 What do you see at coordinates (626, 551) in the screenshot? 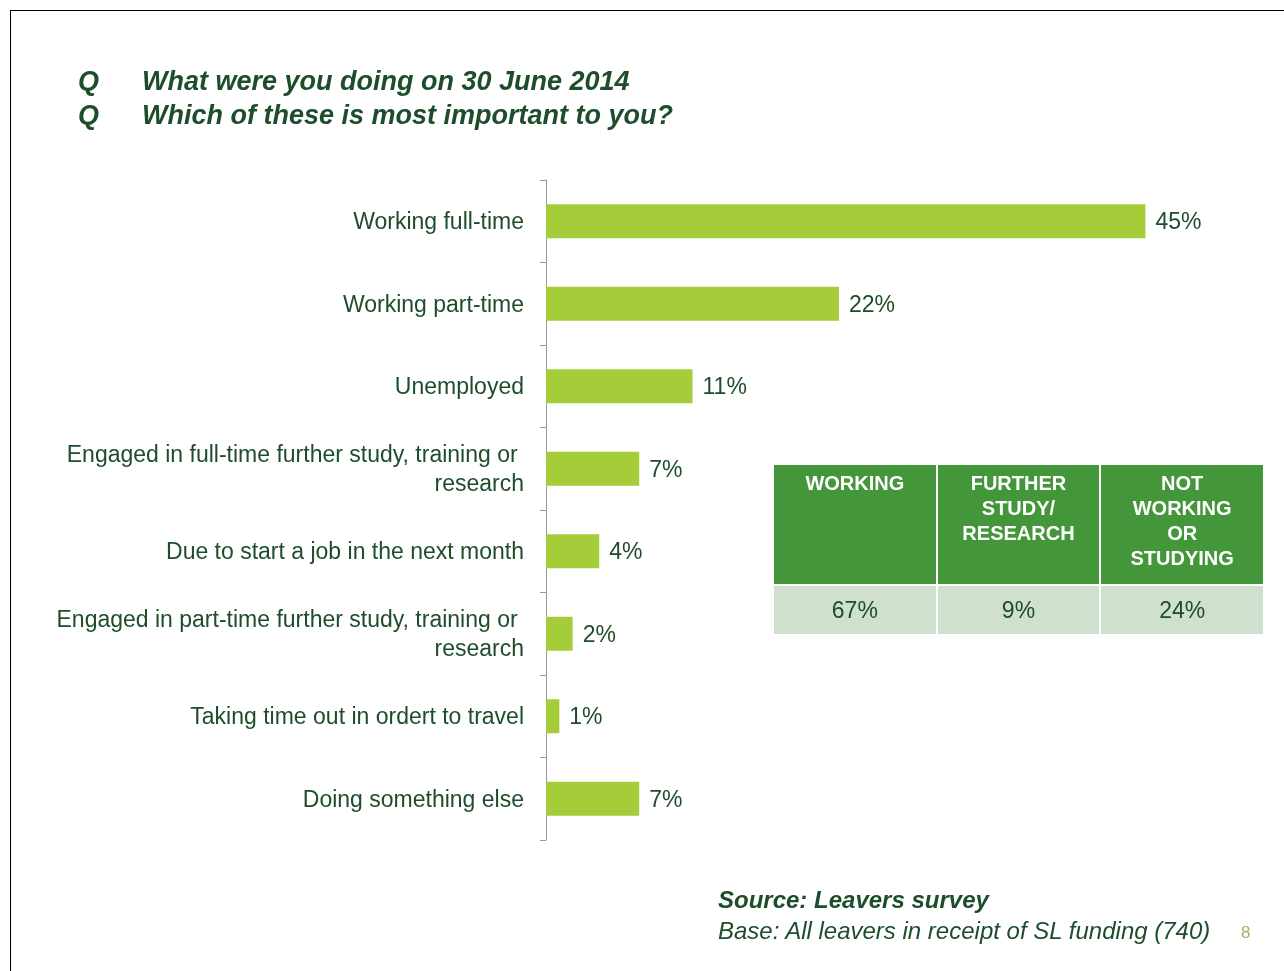
I see `data-label: 4%` at bounding box center [626, 551].